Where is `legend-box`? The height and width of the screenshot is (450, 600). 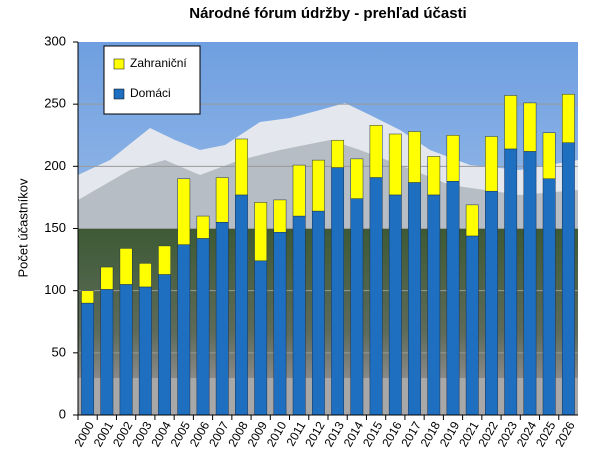 legend-box is located at coordinates (152, 80).